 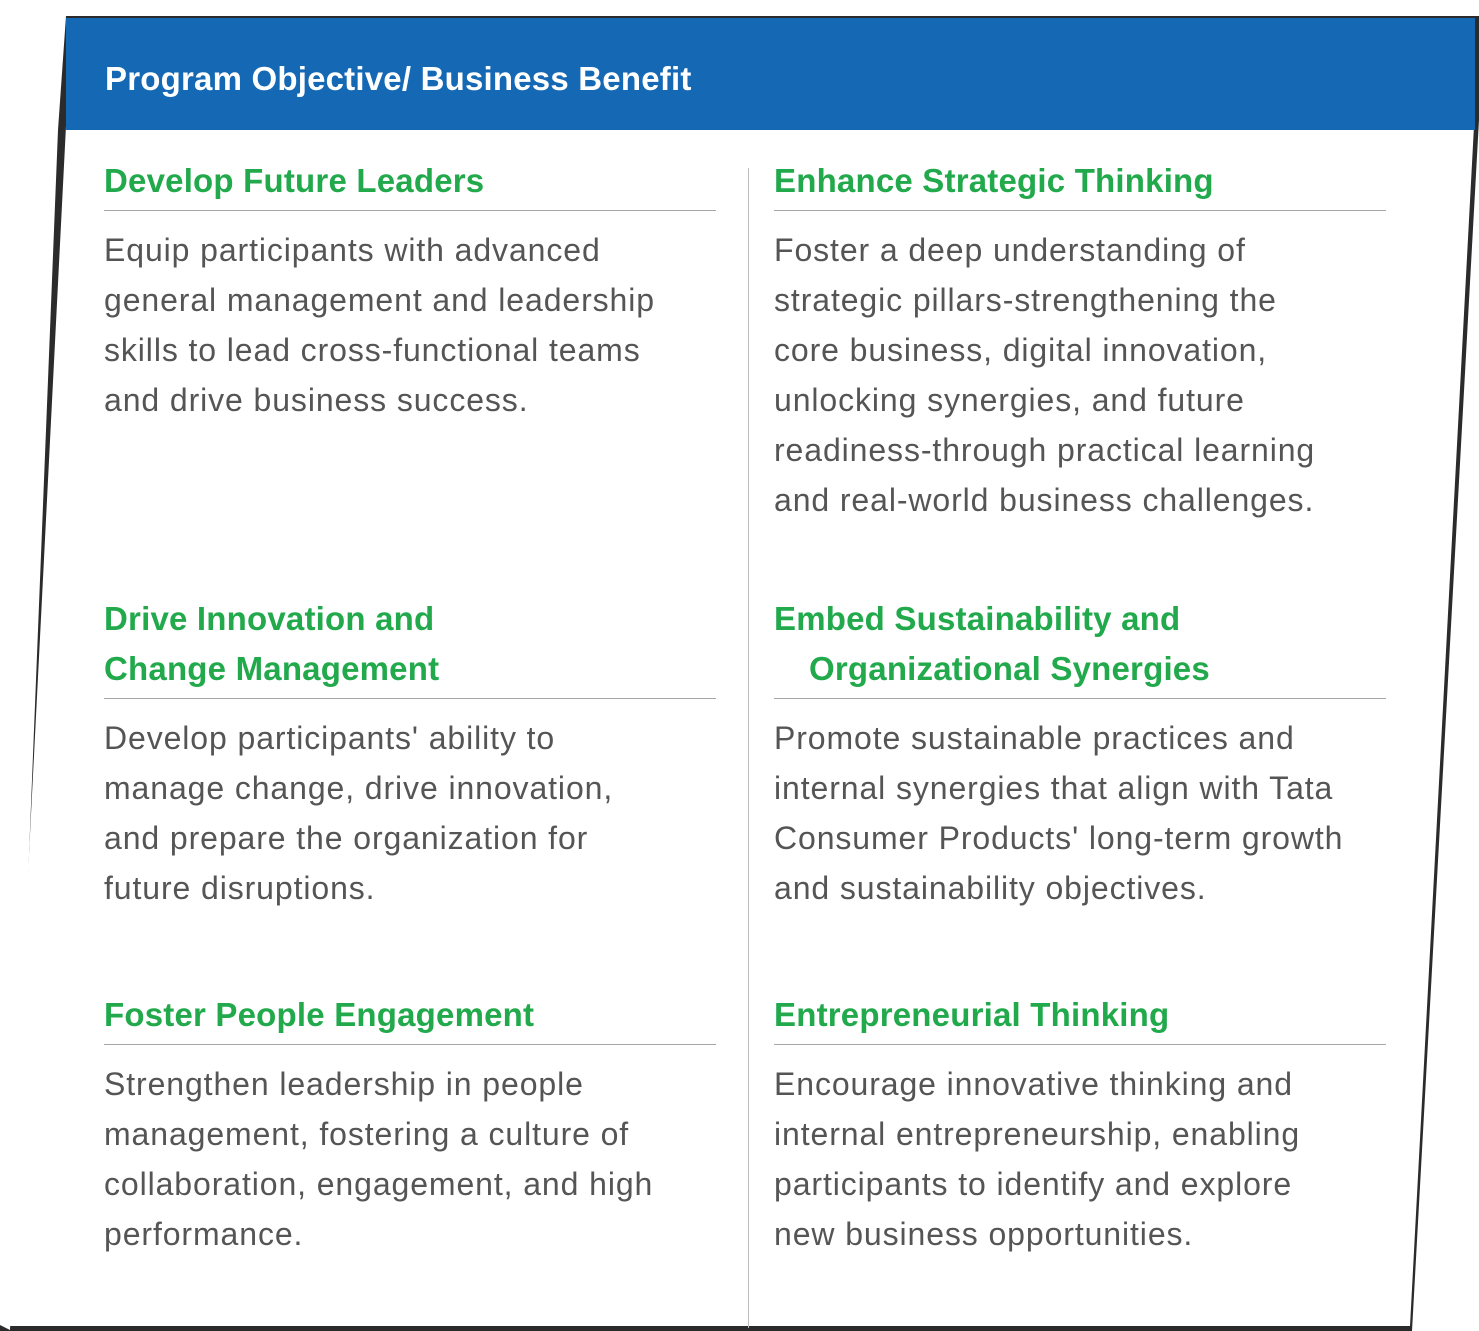 What do you see at coordinates (984, 1234) in the screenshot?
I see `body-line: new business opportunities.` at bounding box center [984, 1234].